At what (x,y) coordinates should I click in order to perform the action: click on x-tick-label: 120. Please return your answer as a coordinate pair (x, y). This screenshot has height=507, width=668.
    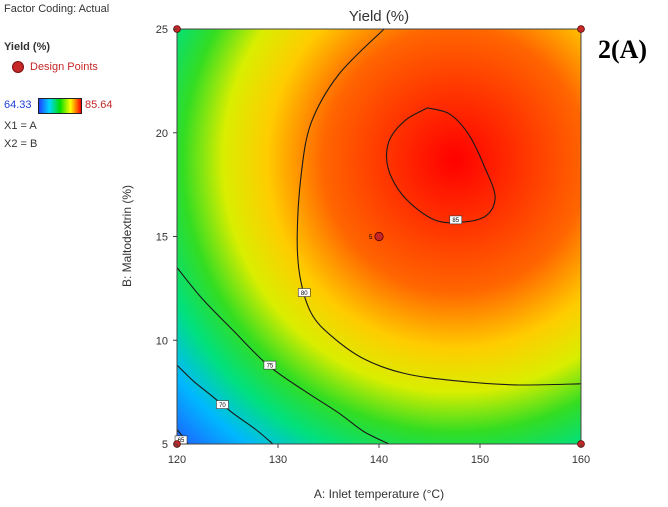
    Looking at the image, I should click on (177, 460).